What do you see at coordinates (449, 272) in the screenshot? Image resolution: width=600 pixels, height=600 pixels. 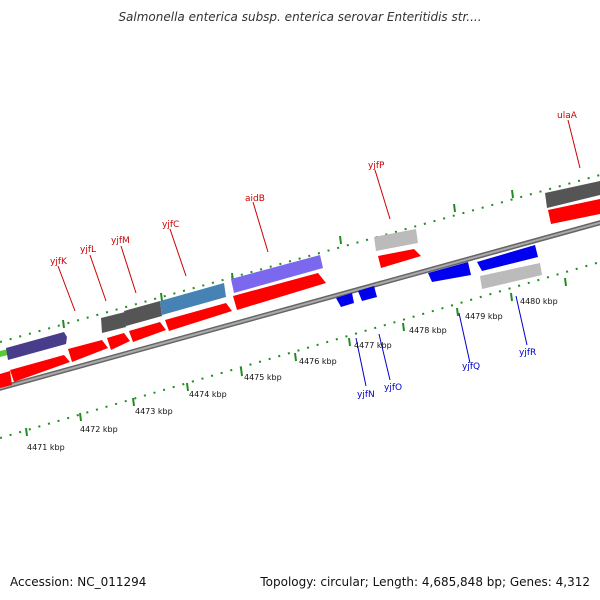 I see `gene-blue-yjfQ` at bounding box center [449, 272].